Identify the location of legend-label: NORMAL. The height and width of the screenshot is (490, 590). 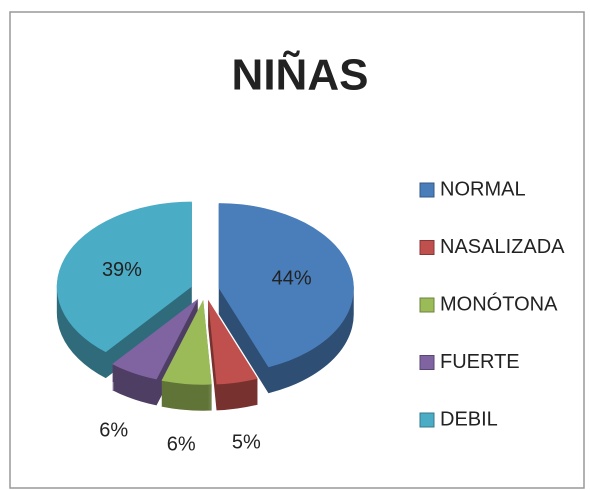
(483, 189).